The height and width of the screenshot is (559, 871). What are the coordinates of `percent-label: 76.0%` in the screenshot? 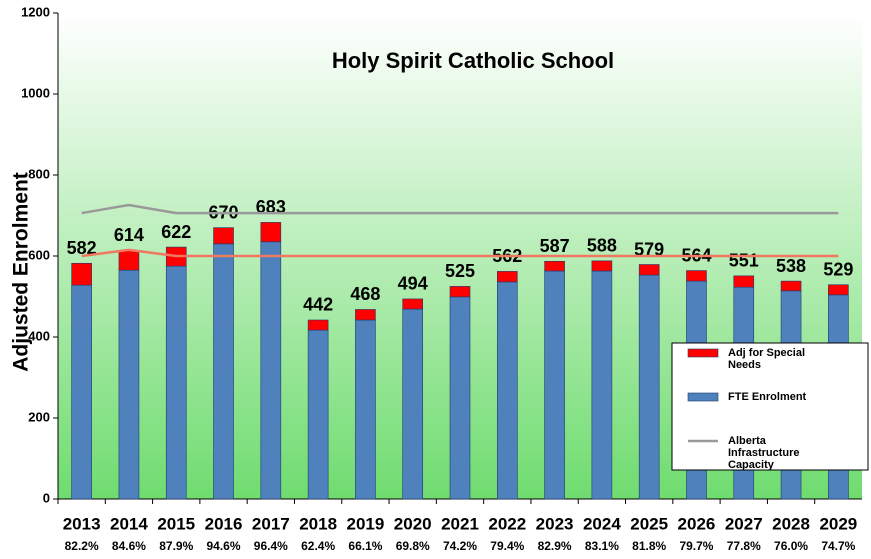 It's located at (791, 546).